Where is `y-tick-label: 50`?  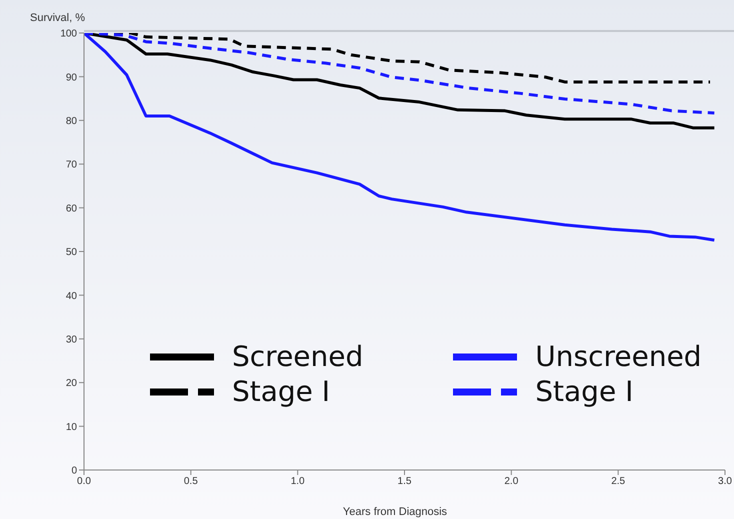 y-tick-label: 50 is located at coordinates (72, 252).